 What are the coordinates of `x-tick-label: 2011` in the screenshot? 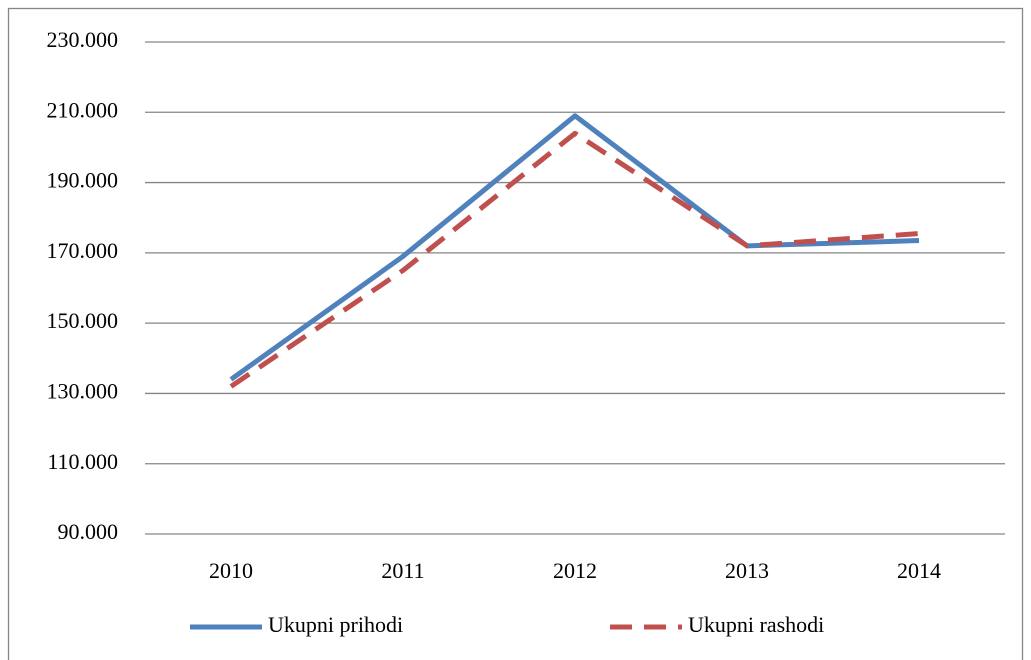 It's located at (402, 570).